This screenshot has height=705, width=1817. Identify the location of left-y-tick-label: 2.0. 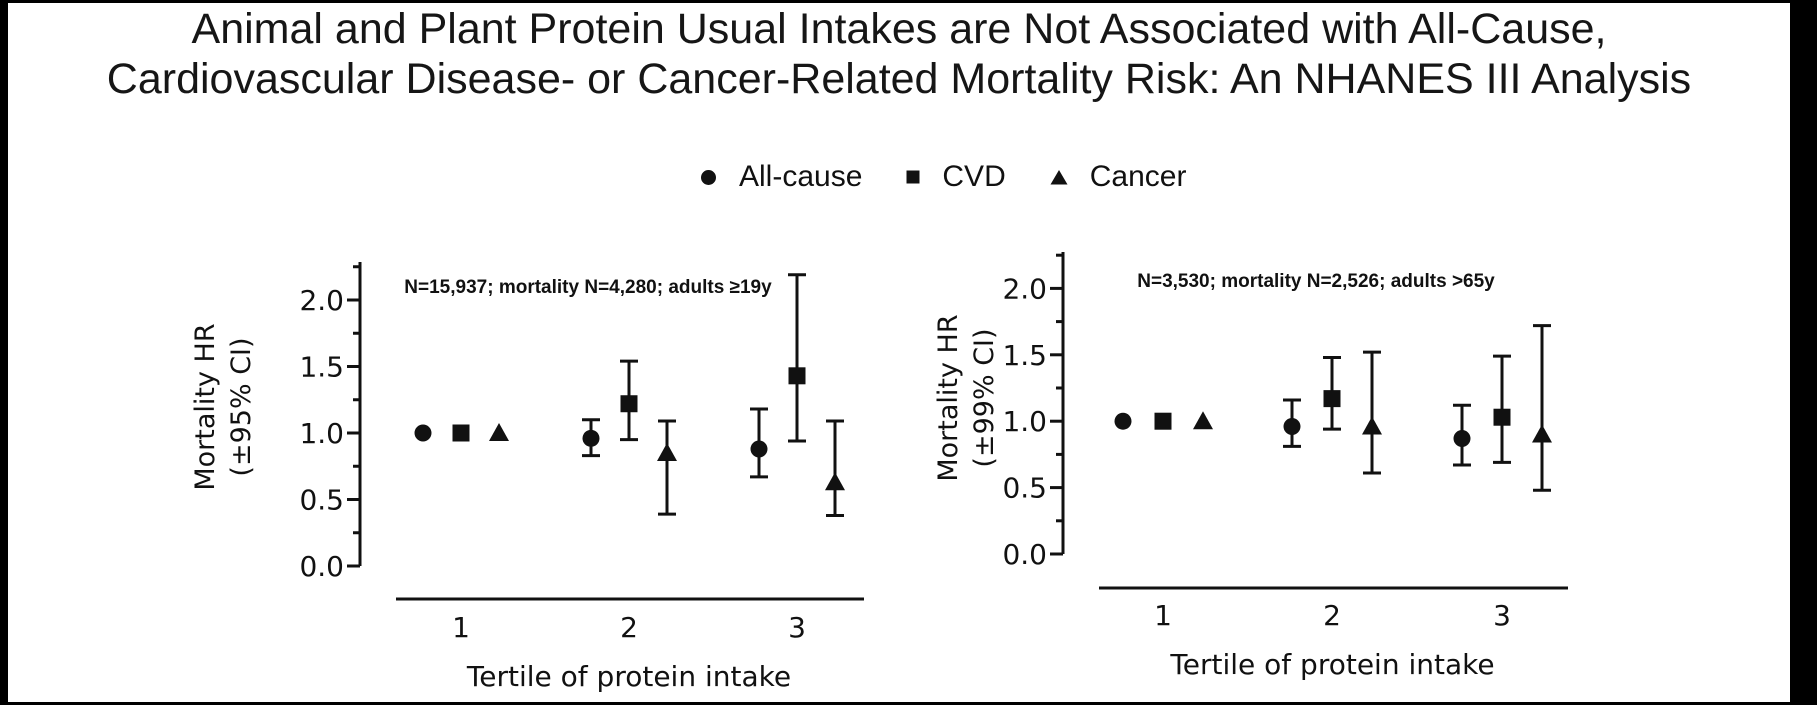
(321, 300).